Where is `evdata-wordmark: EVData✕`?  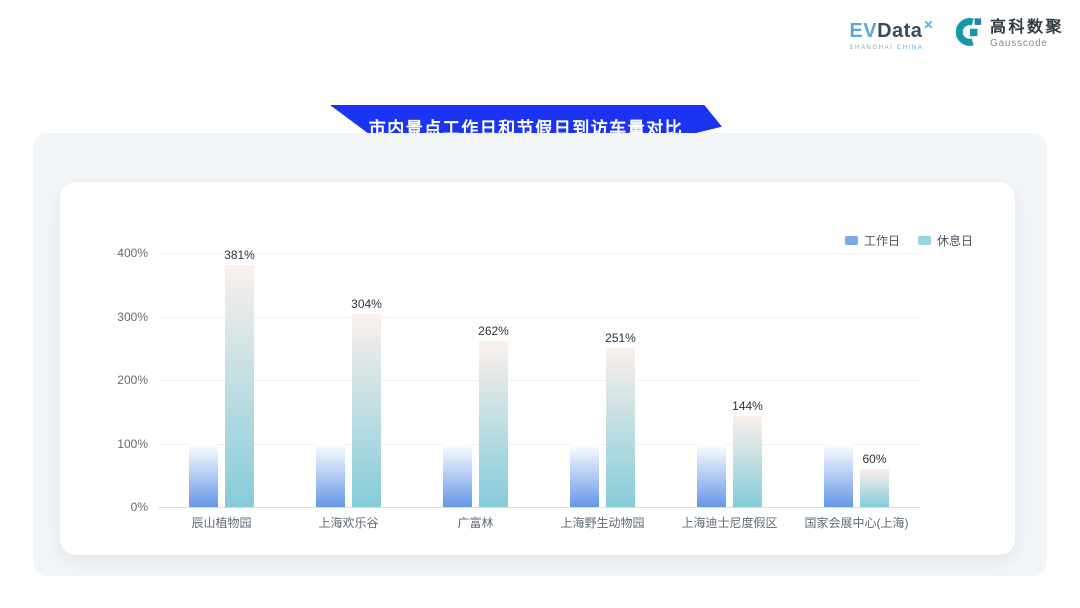
evdata-wordmark: EVData✕ is located at coordinates (891, 30).